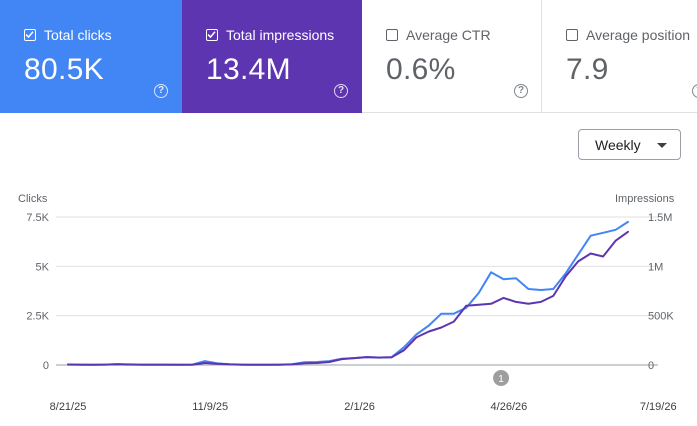  I want to click on x-tick-label: 8/21/25, so click(68, 407).